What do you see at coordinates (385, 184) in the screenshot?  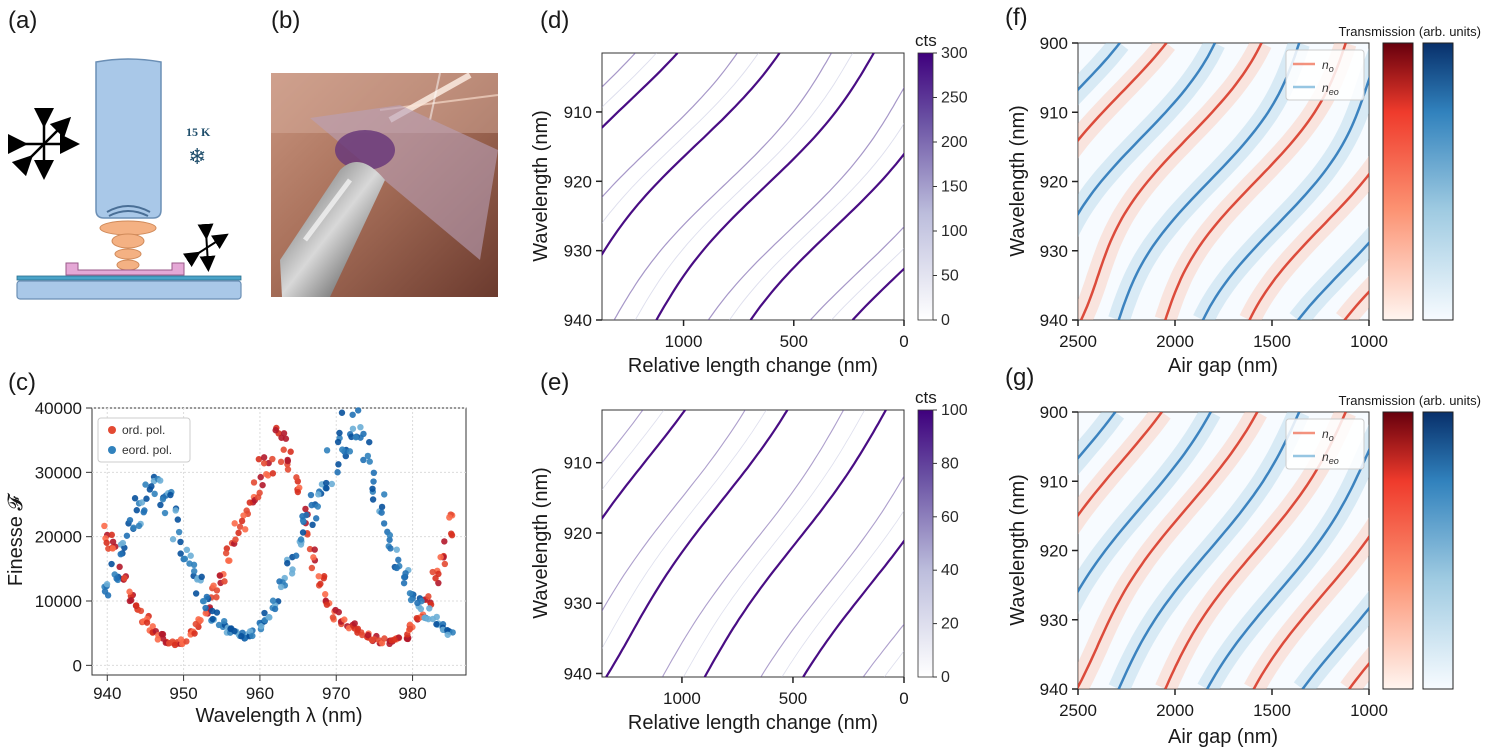 I see `sample-photo` at bounding box center [385, 184].